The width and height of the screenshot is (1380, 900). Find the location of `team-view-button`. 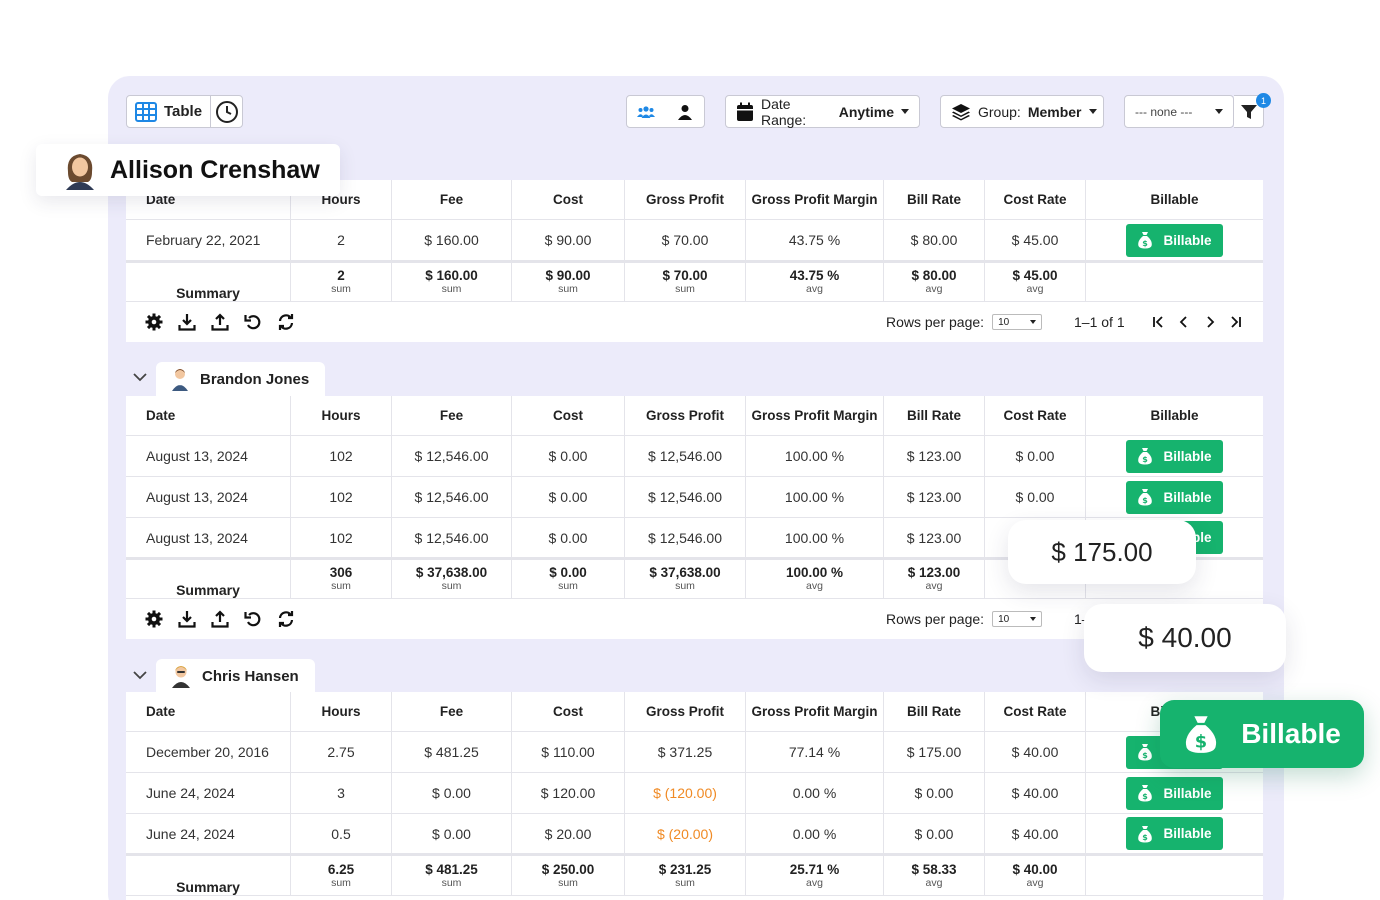

team-view-button is located at coordinates (646, 111).